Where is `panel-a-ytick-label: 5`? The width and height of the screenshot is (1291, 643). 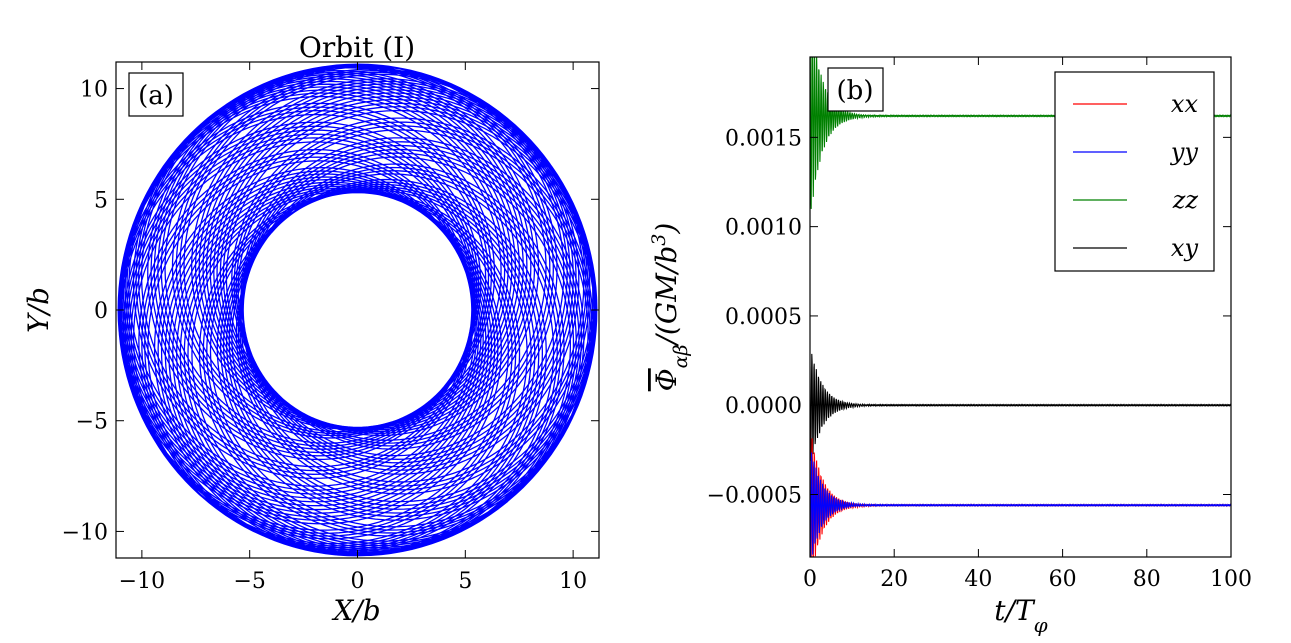 panel-a-ytick-label: 5 is located at coordinates (101, 200).